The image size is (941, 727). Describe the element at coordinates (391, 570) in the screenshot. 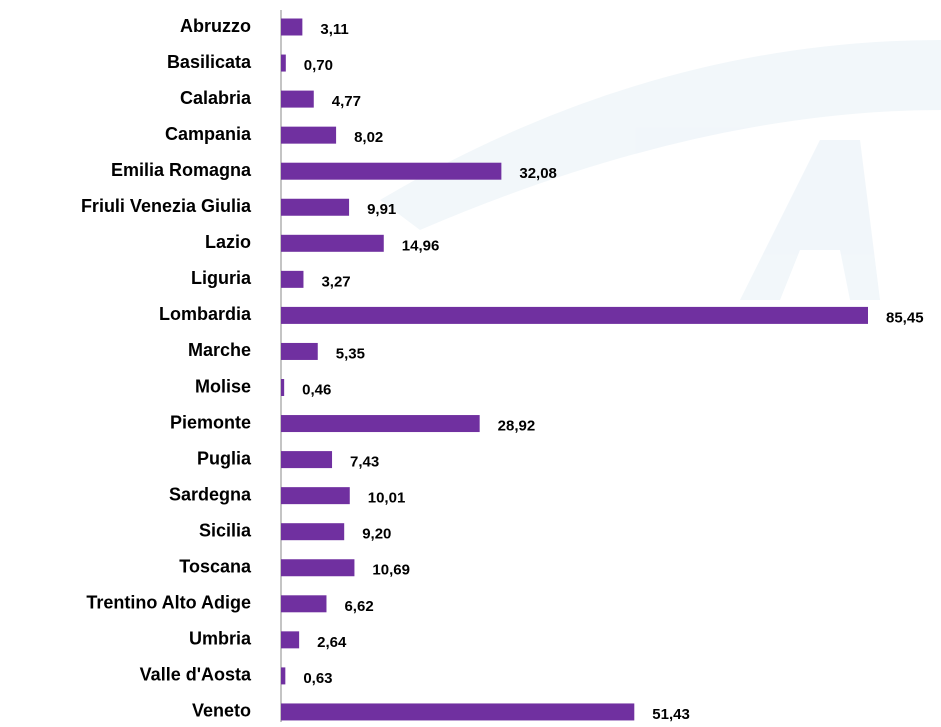

I see `value-label: 10,69` at that location.